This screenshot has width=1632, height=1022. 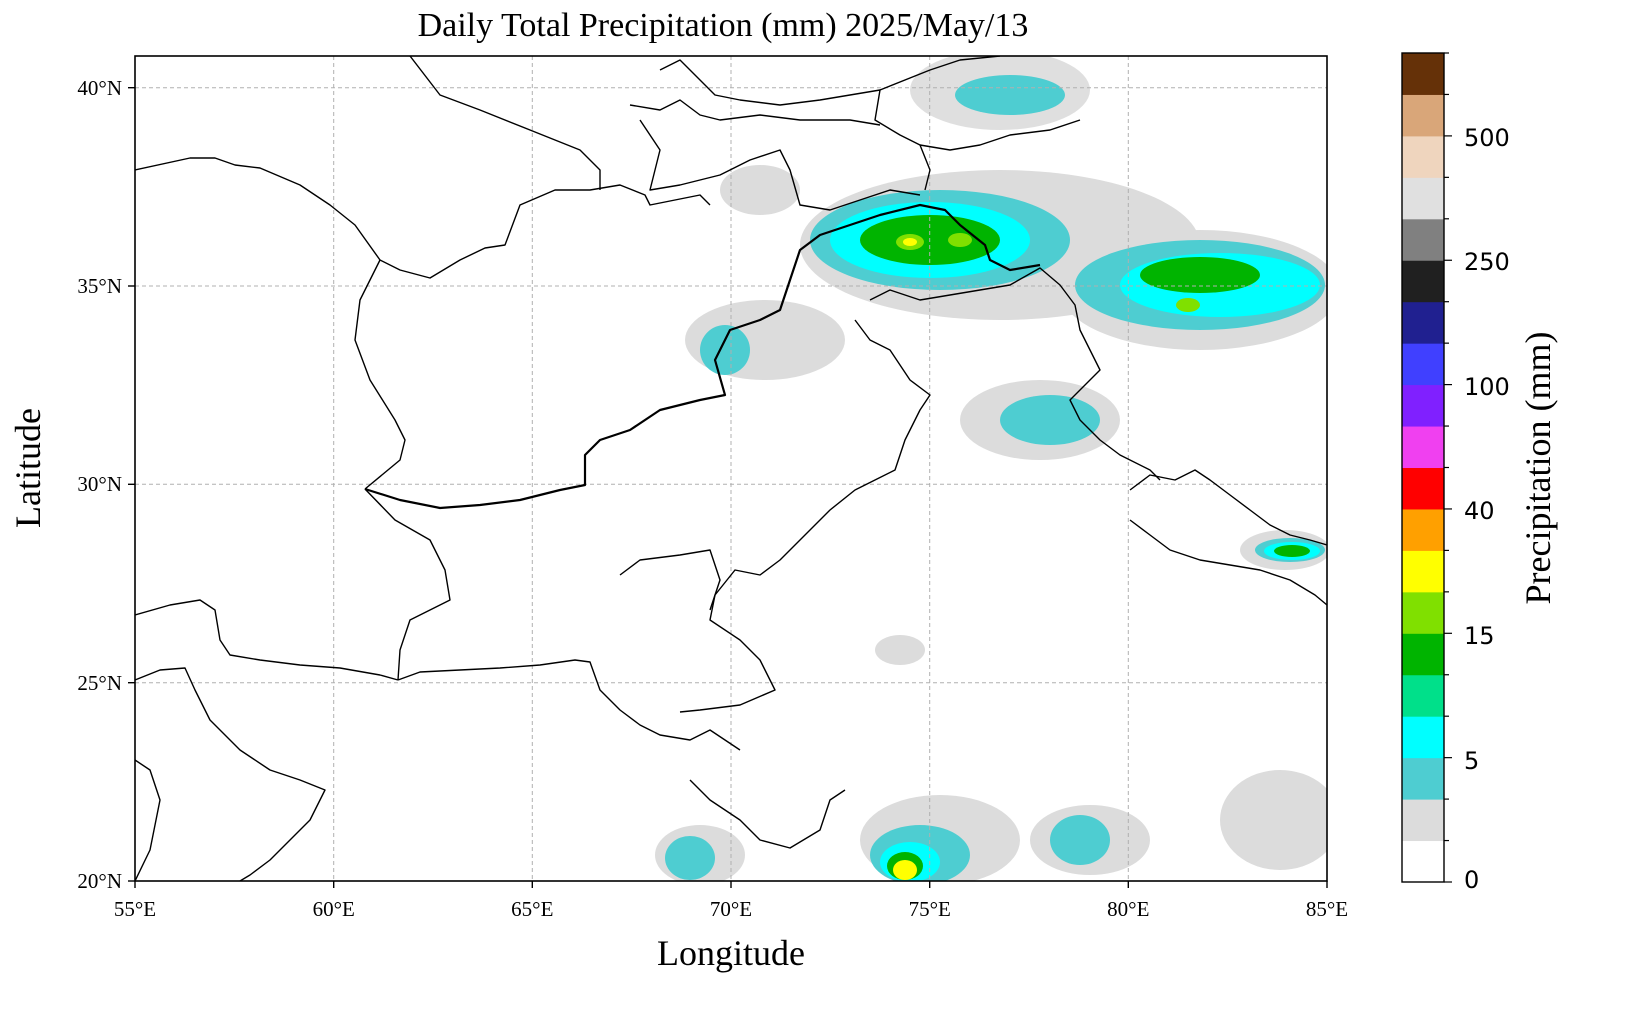 What do you see at coordinates (900, 650) in the screenshot?
I see `precip-region-misc-gray1` at bounding box center [900, 650].